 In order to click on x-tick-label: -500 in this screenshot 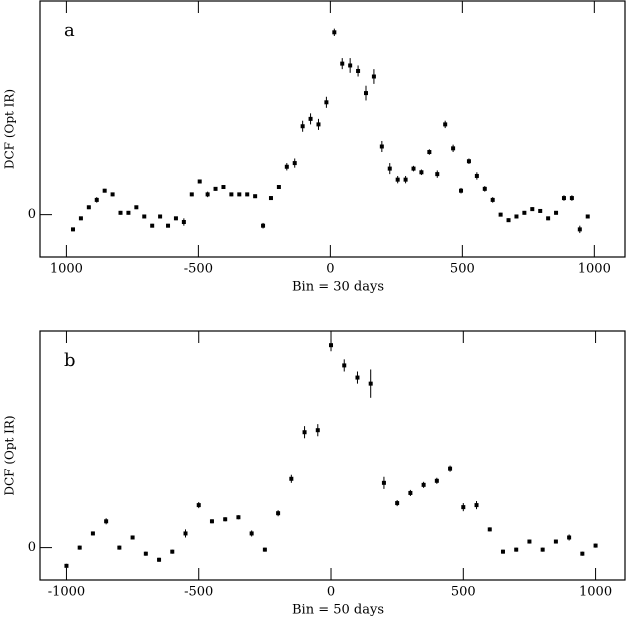, I will do `click(198, 592)`.